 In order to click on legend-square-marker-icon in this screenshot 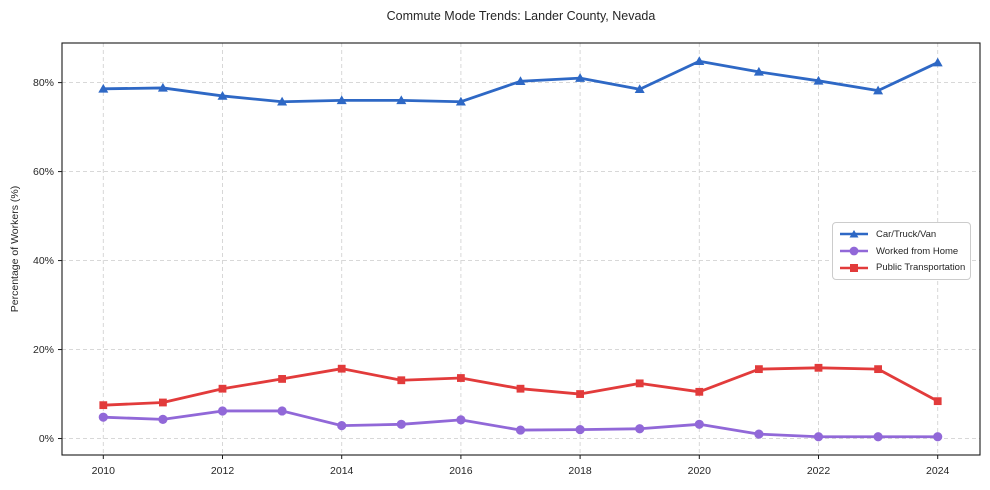, I will do `click(854, 267)`.